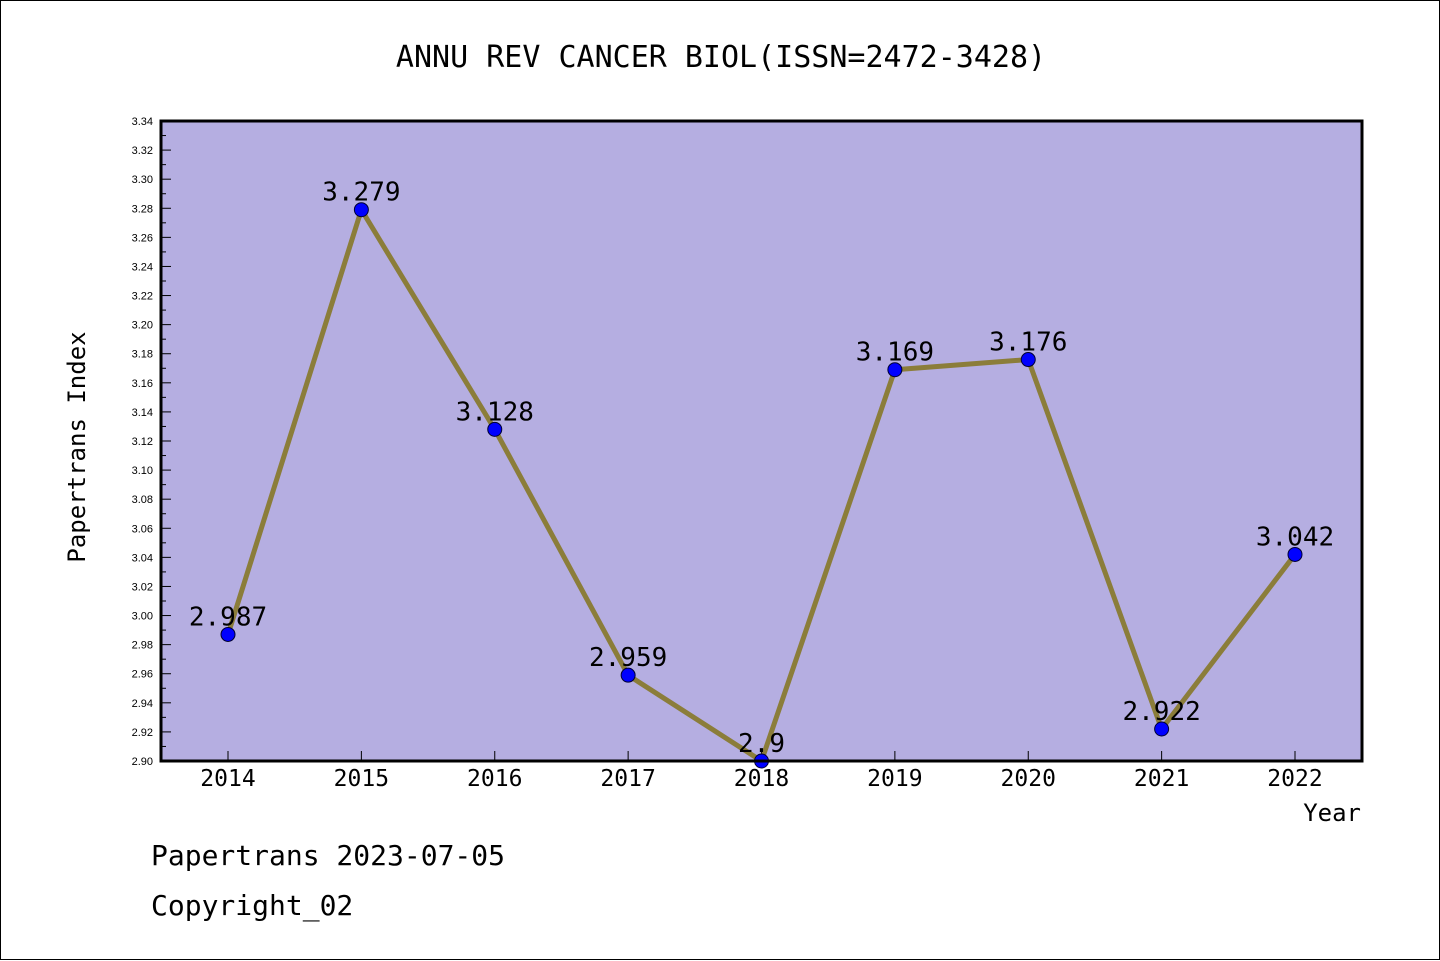  I want to click on y-tick-label: 2.90, so click(142, 762).